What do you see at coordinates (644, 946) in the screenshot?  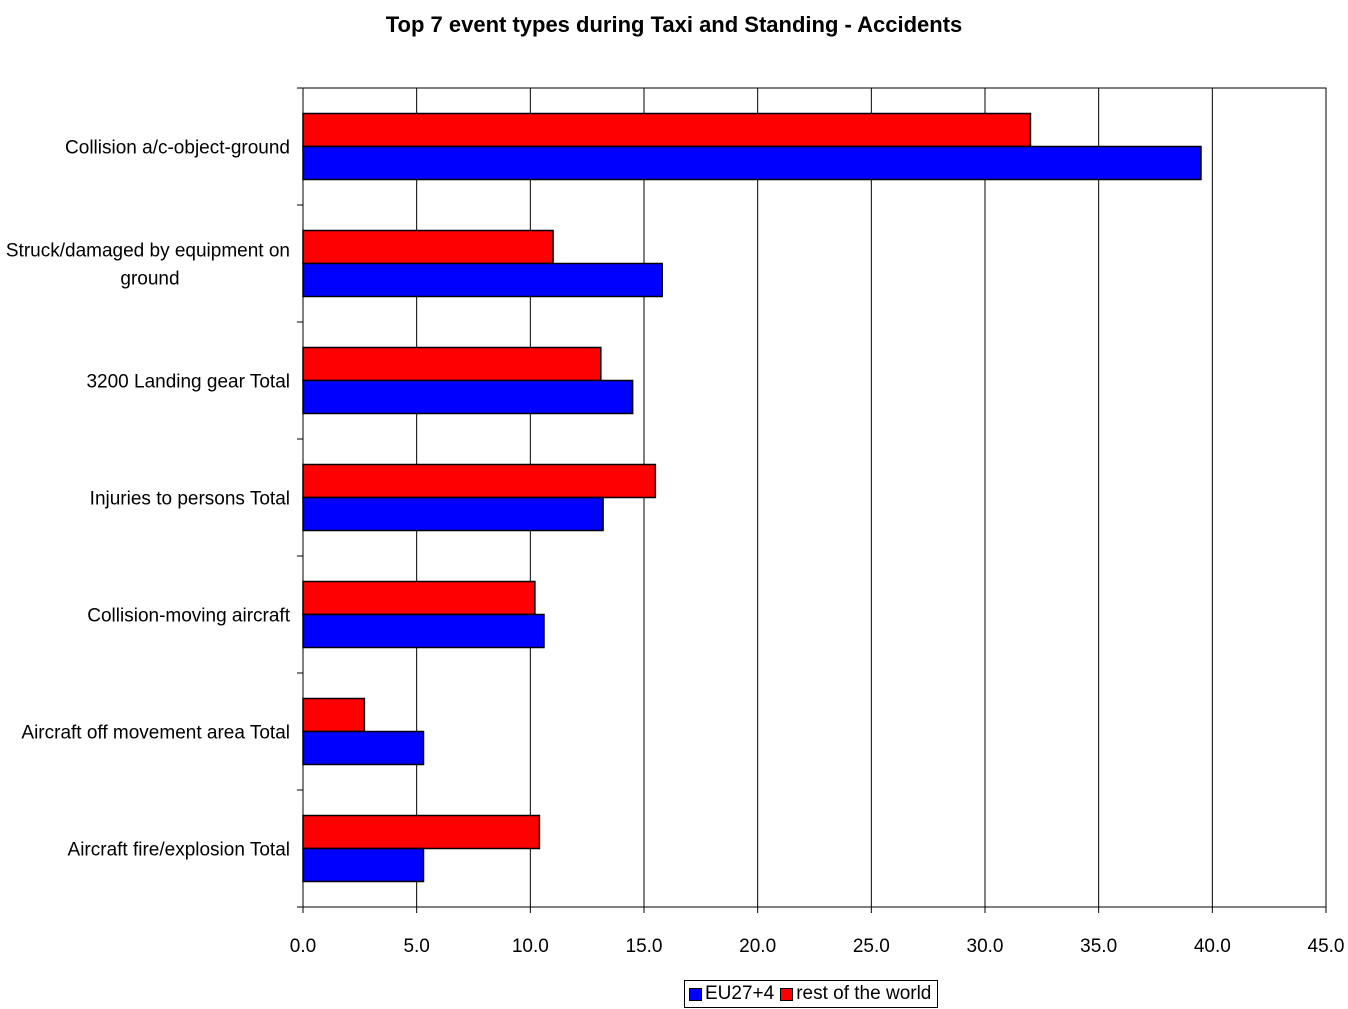 I see `x-tick-label: 15.0` at bounding box center [644, 946].